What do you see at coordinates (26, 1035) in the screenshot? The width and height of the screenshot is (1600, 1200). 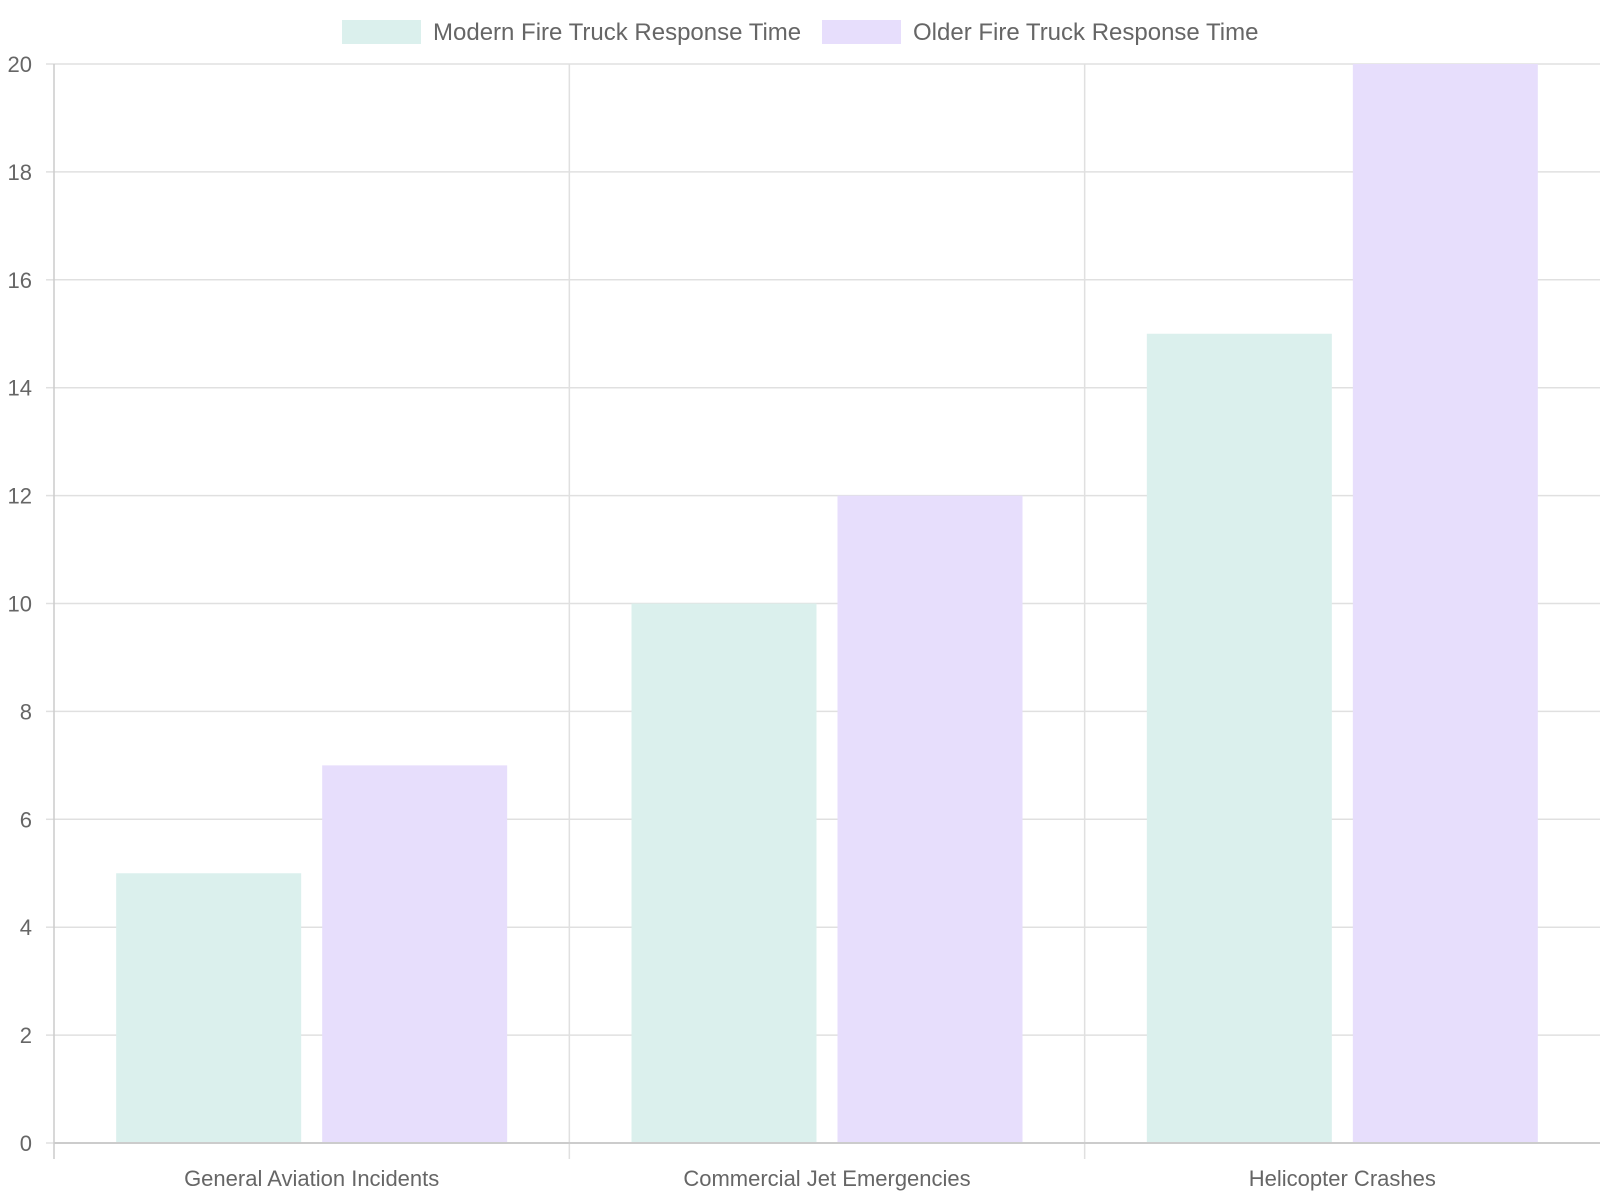 I see `y-tick-label: 2` at bounding box center [26, 1035].